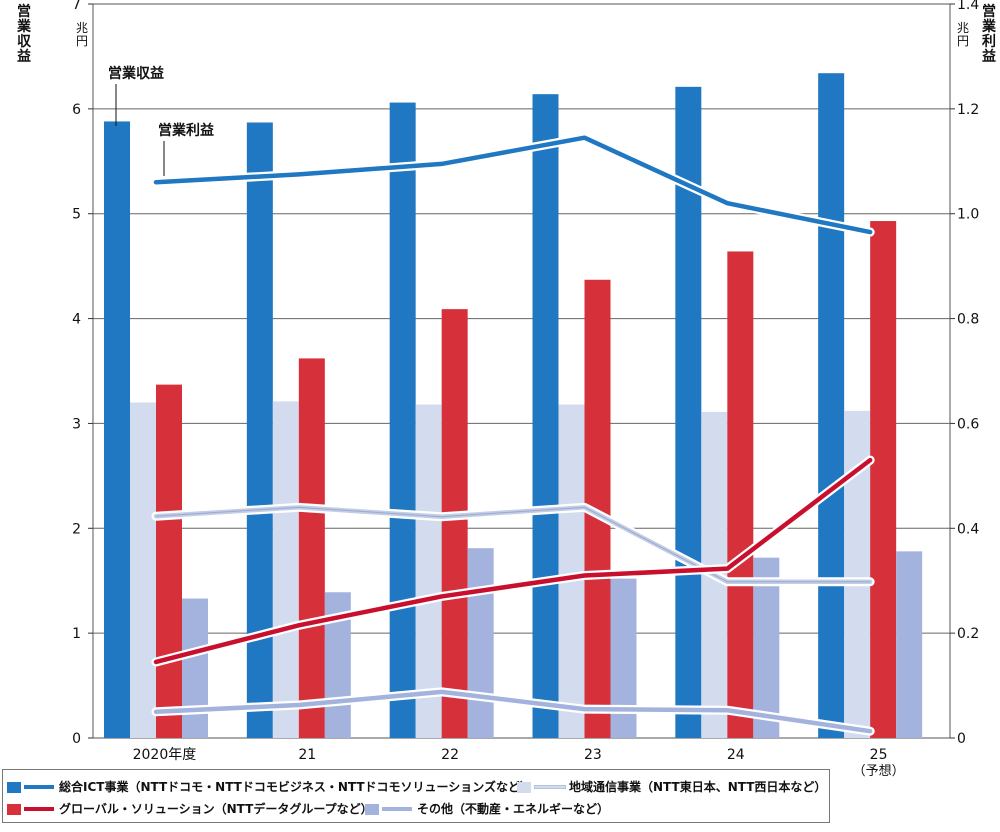  Describe the element at coordinates (698, 787) in the screenshot. I see `legend-label: 地域通信事業（NTT東日本、NTT西日本など）` at that location.